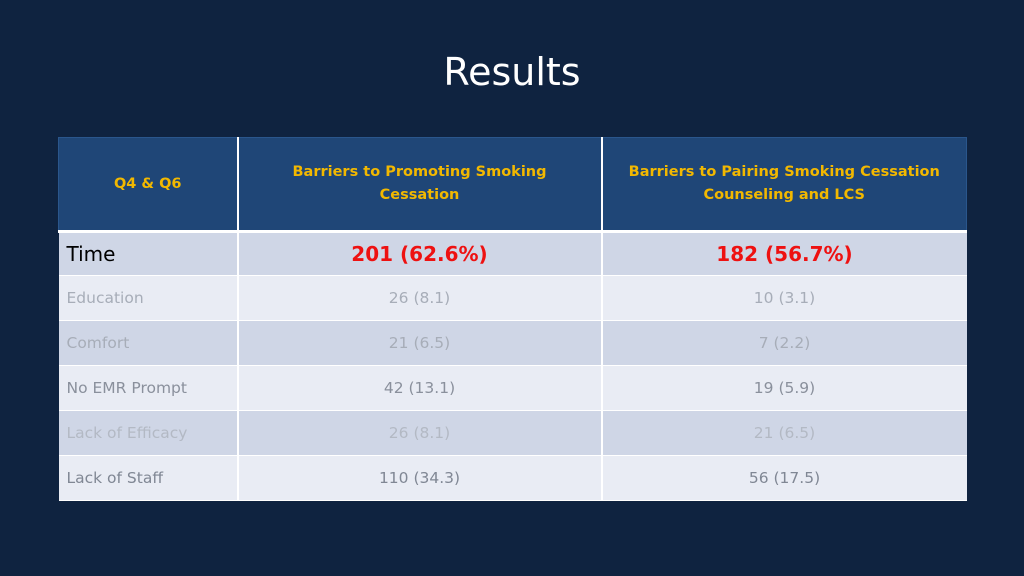 The height and width of the screenshot is (576, 1024). I want to click on pairing-value: 7 (2.2), so click(784, 343).